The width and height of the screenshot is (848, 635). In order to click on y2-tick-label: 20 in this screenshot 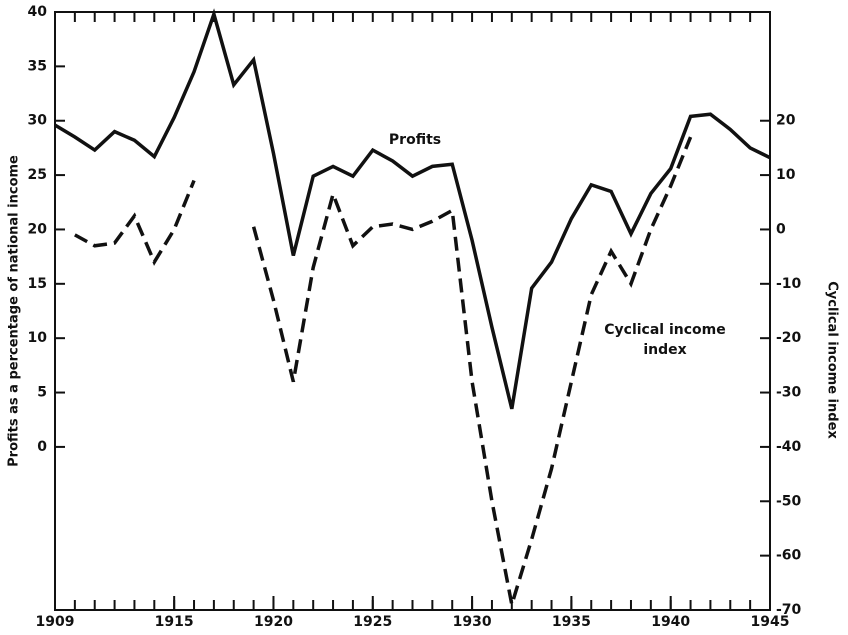, I will do `click(786, 121)`.